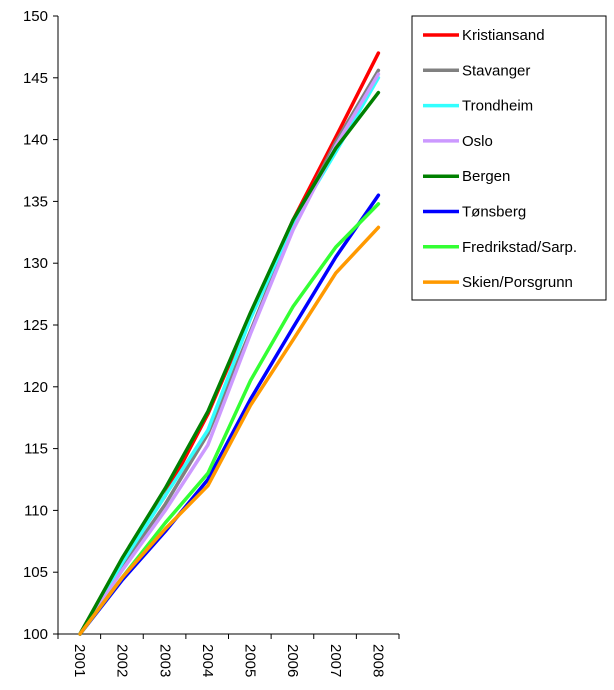 This screenshot has height=690, width=614. What do you see at coordinates (519, 247) in the screenshot?
I see `legend-label: Fredrikstad/Sarp.` at bounding box center [519, 247].